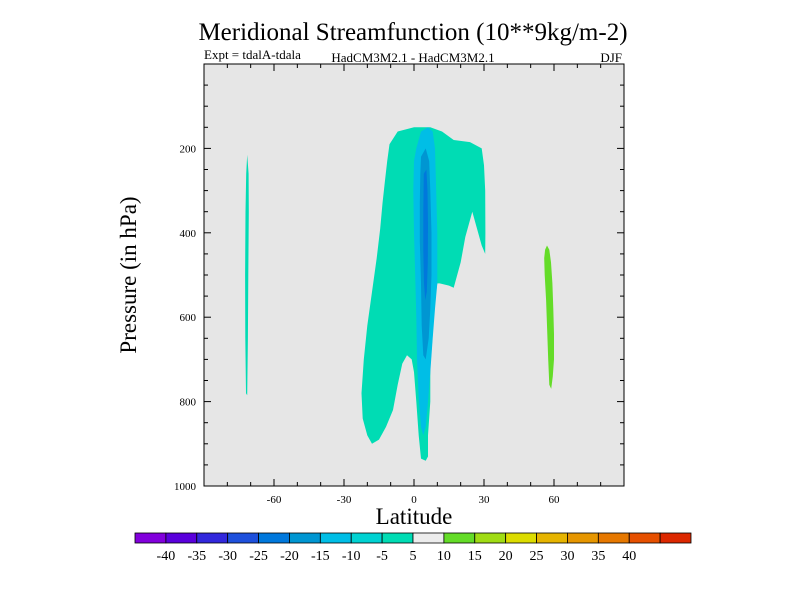 This screenshot has width=800, height=600. What do you see at coordinates (444, 556) in the screenshot?
I see `colorbar-label: 10` at bounding box center [444, 556].